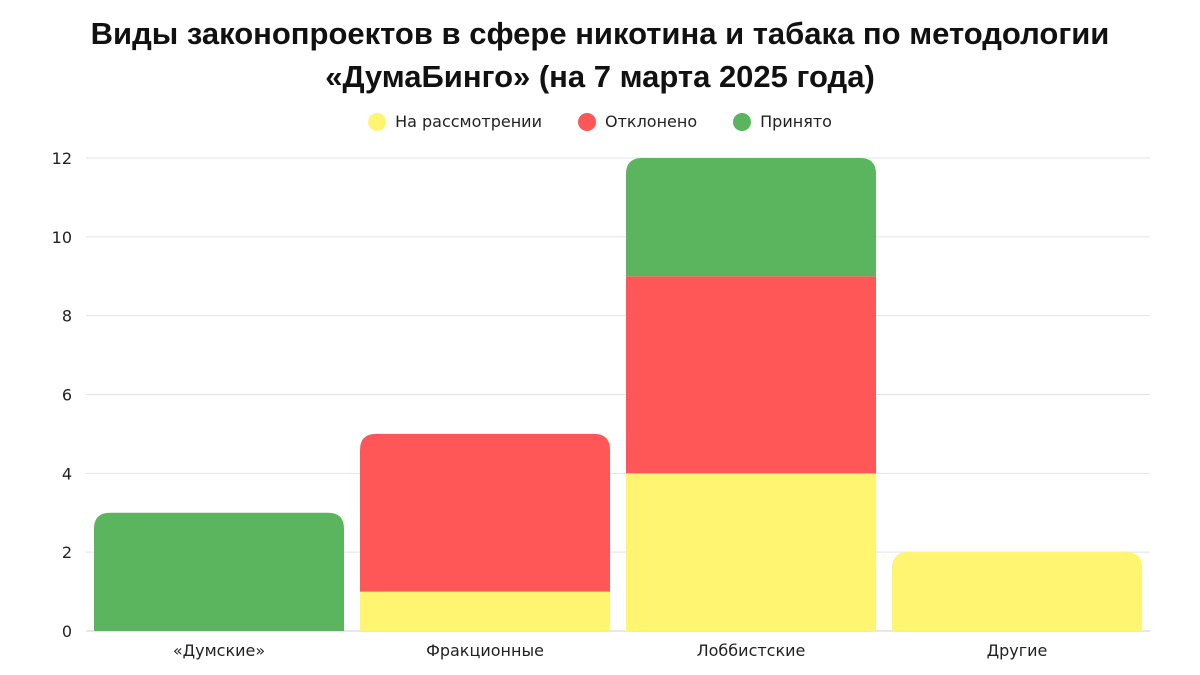 This screenshot has width=1200, height=675. I want to click on legend: На рассмотрении Отклонено Принято, so click(600, 121).